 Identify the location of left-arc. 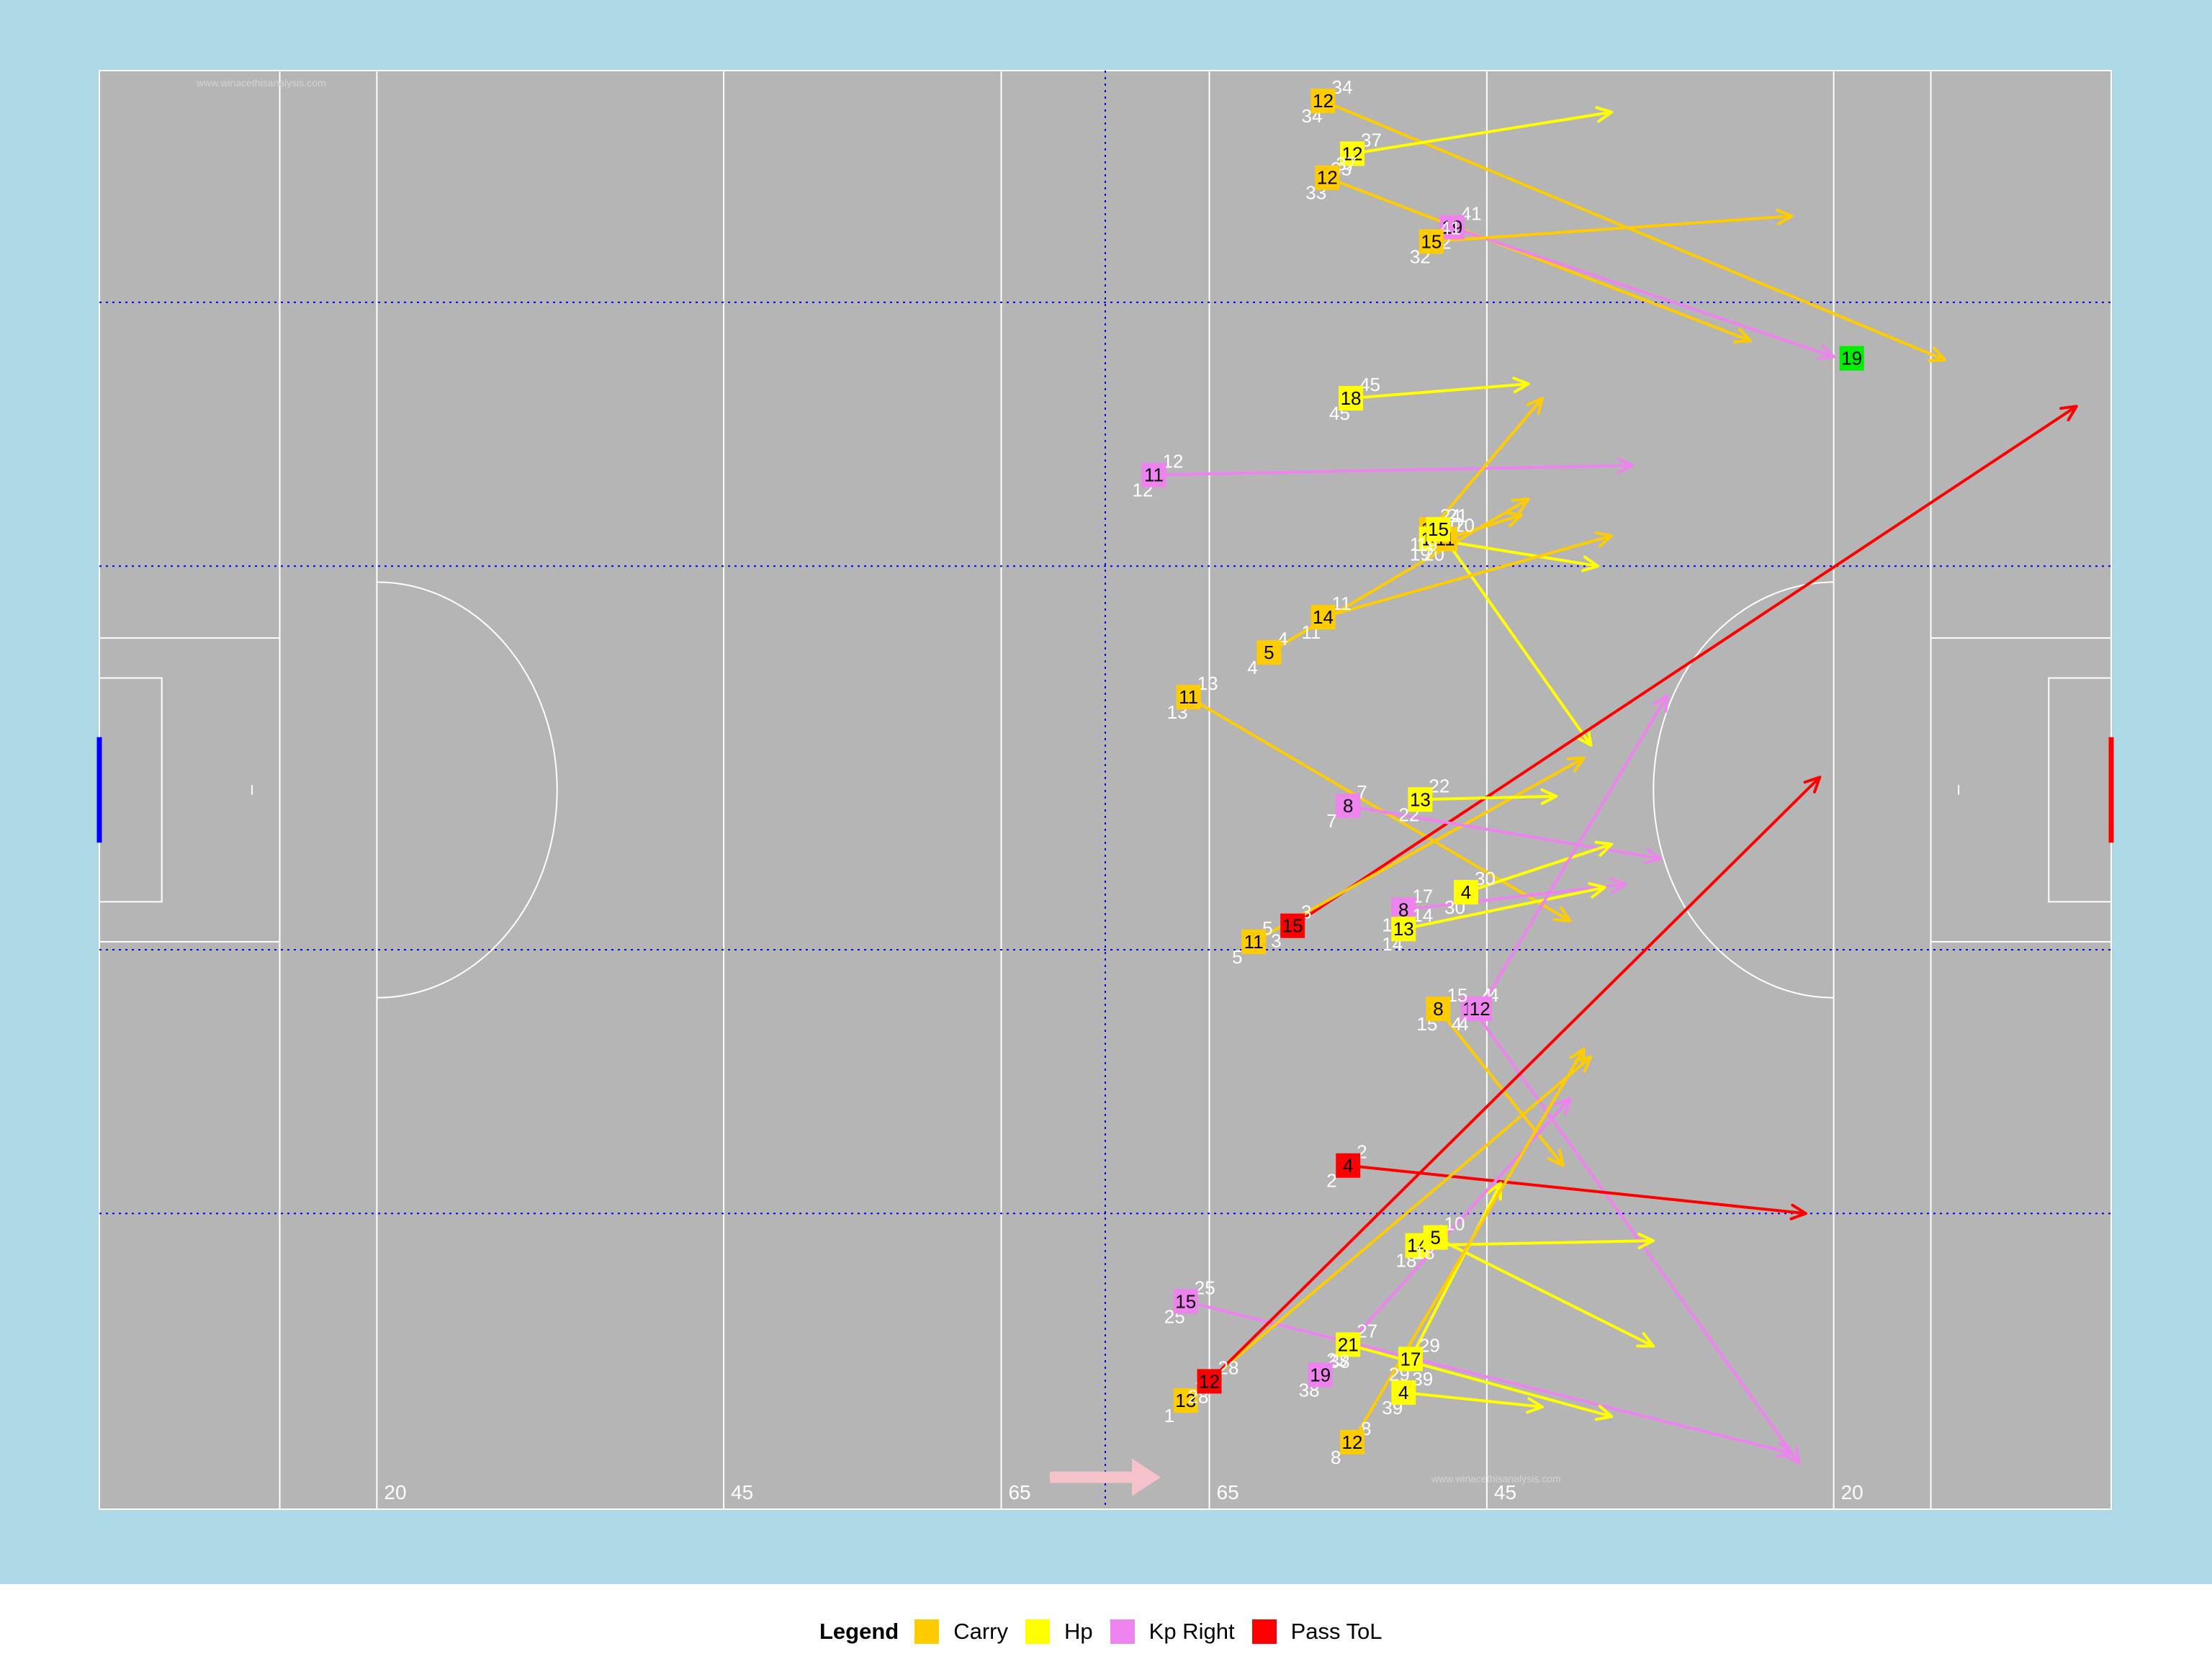
(467, 790).